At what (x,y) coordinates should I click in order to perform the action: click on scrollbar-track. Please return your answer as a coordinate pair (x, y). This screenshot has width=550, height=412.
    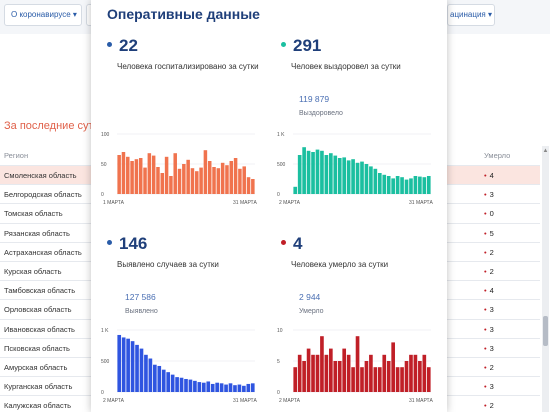
    Looking at the image, I should click on (545, 279).